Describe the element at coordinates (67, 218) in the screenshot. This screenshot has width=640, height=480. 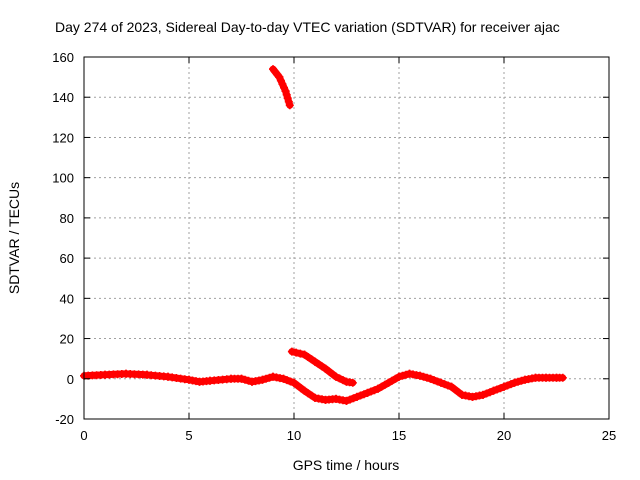
I see `y-tick-label: 80` at that location.